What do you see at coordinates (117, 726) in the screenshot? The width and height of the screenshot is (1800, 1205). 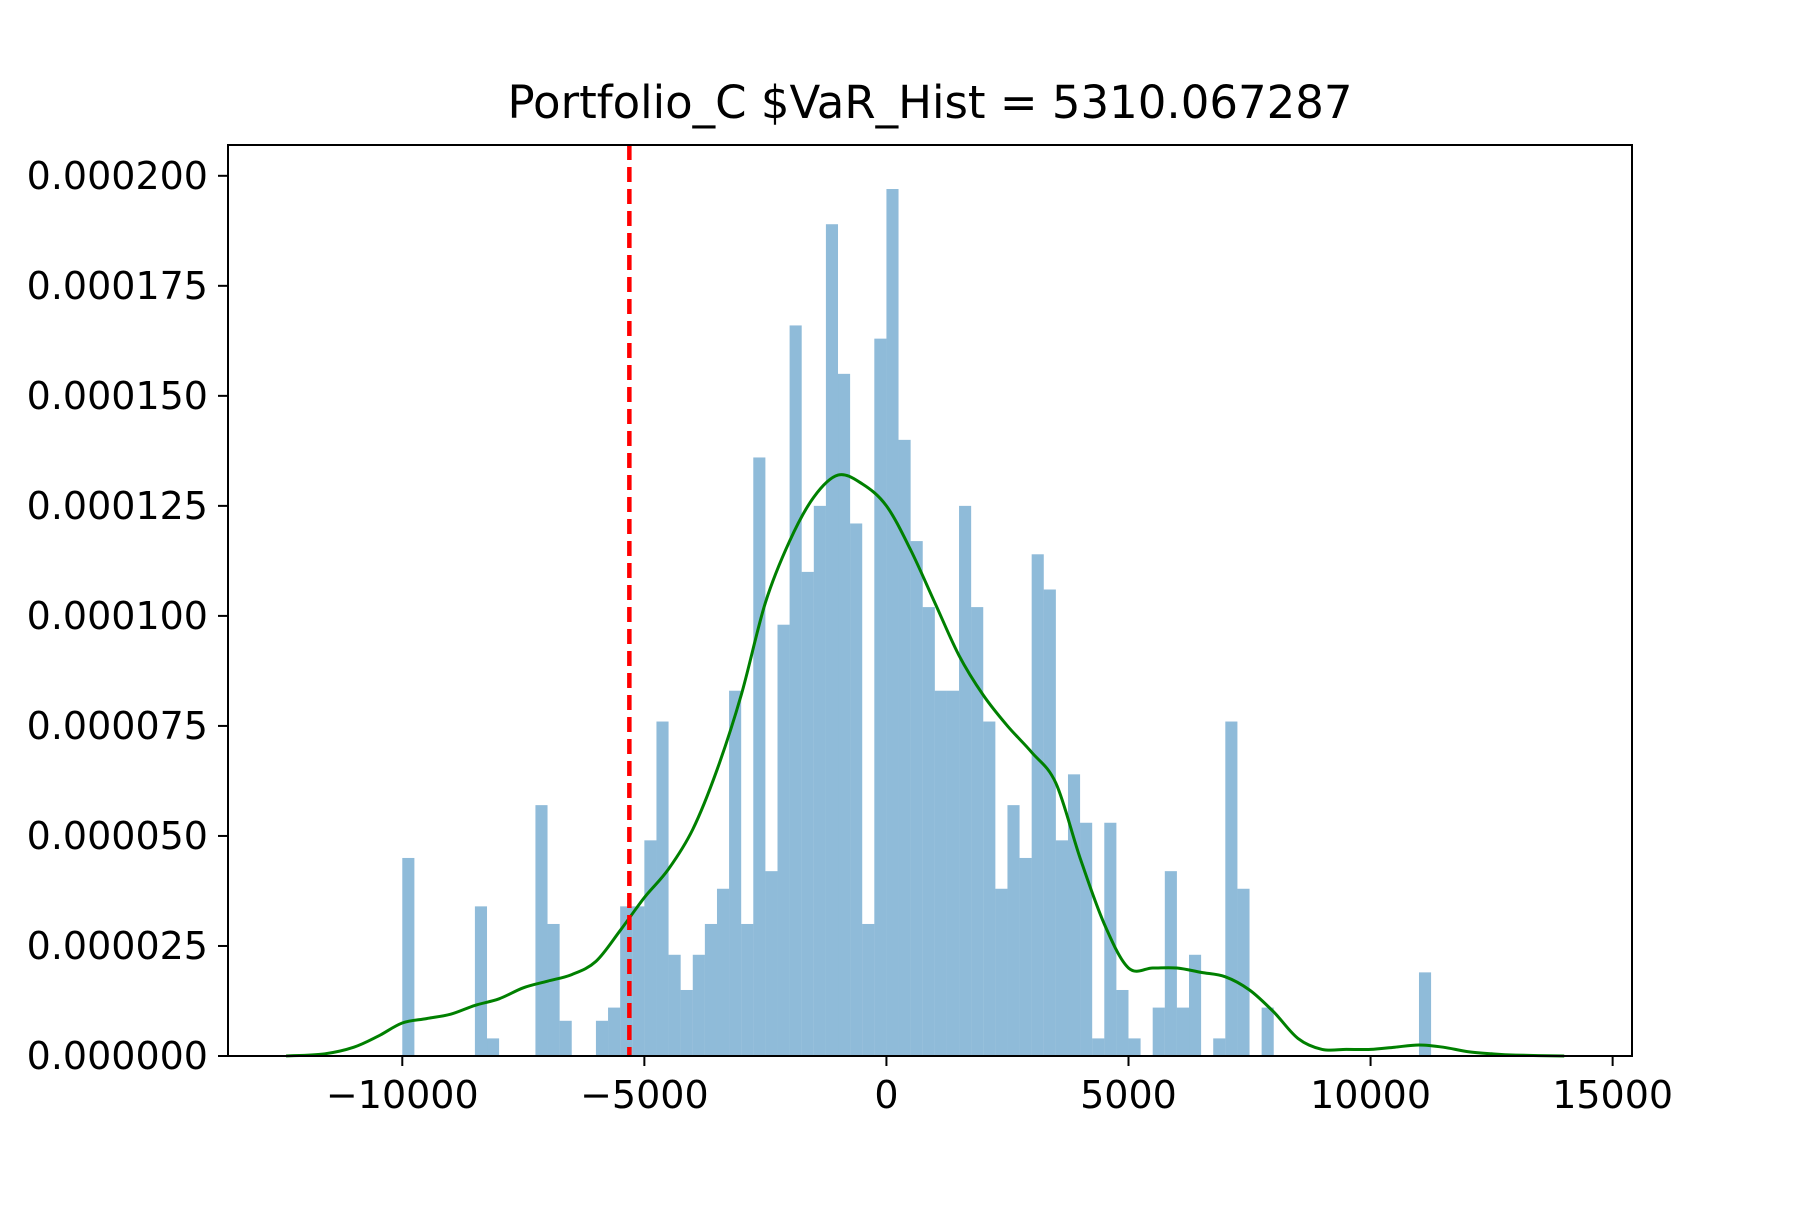 I see `y-tick-label: 0.000075` at bounding box center [117, 726].